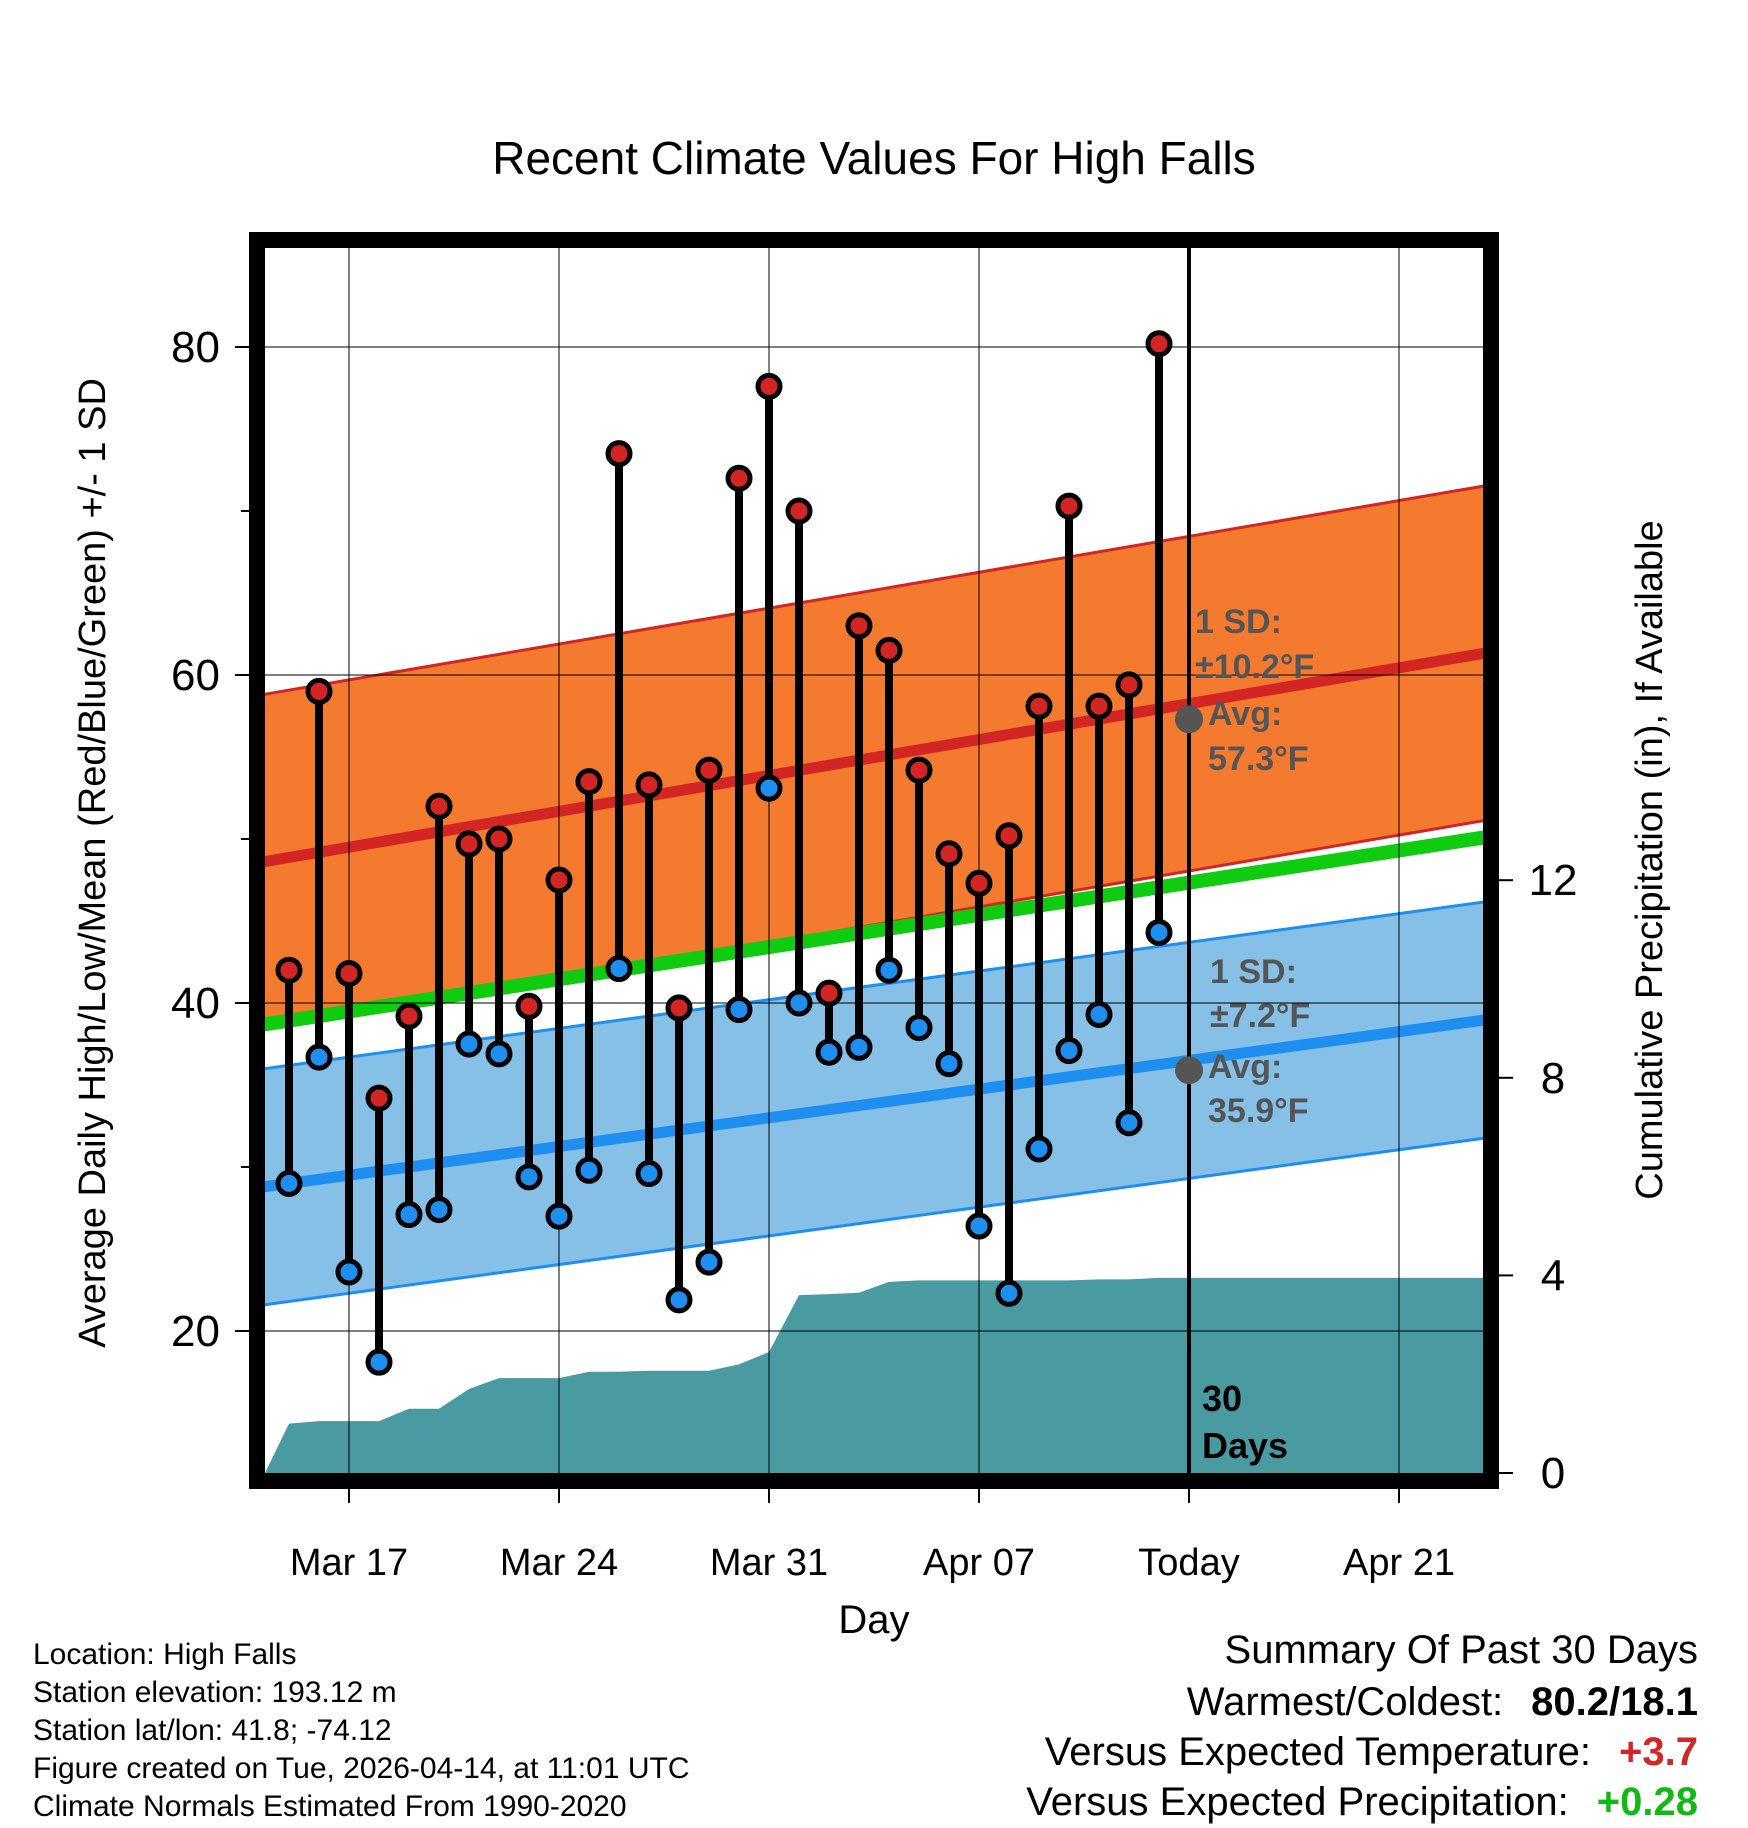 This screenshot has height=1828, width=1748. What do you see at coordinates (874, 590) in the screenshot?
I see `normal-high-upper-edge` at bounding box center [874, 590].